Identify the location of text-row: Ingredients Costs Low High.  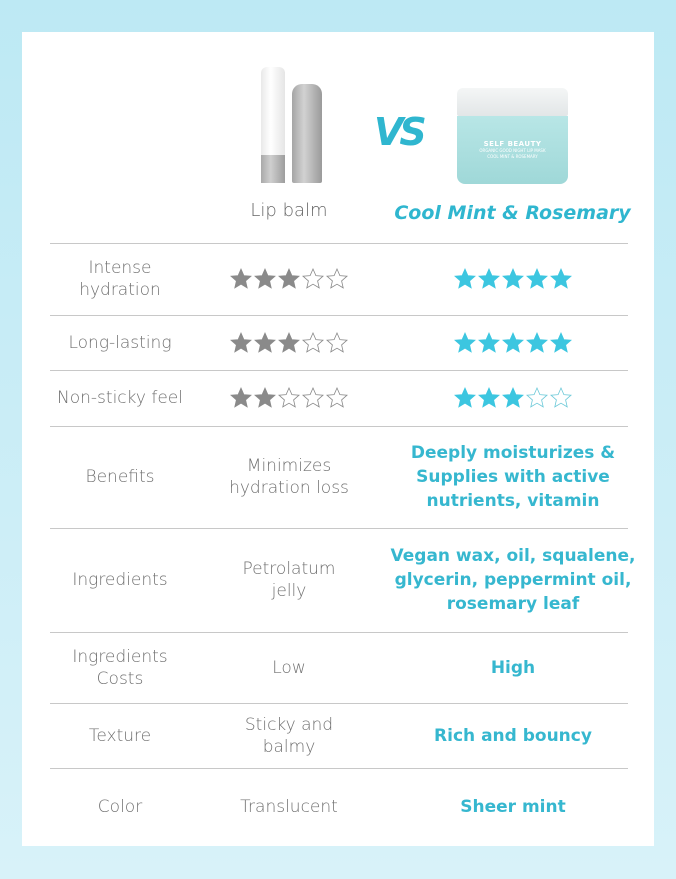
(339, 667).